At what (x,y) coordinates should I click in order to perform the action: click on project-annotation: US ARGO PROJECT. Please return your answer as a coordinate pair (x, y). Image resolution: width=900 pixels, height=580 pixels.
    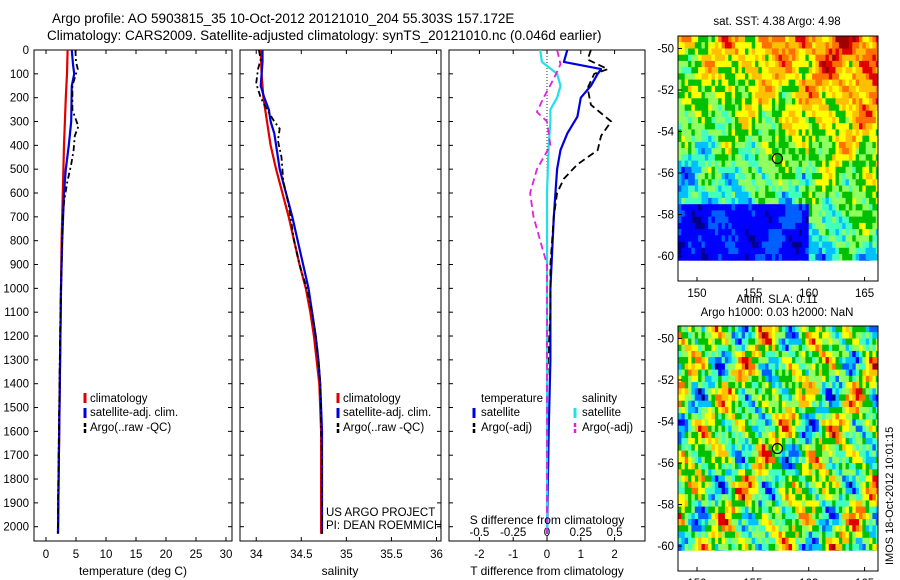
    Looking at the image, I should click on (380, 513).